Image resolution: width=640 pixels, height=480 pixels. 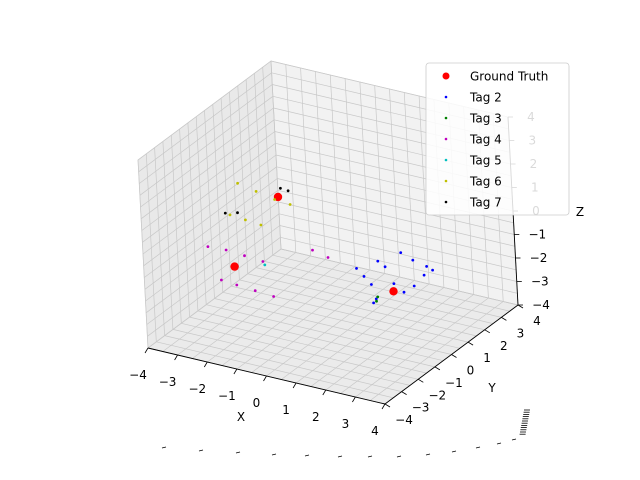 I want to click on y-tick-label: 2, so click(x=504, y=346).